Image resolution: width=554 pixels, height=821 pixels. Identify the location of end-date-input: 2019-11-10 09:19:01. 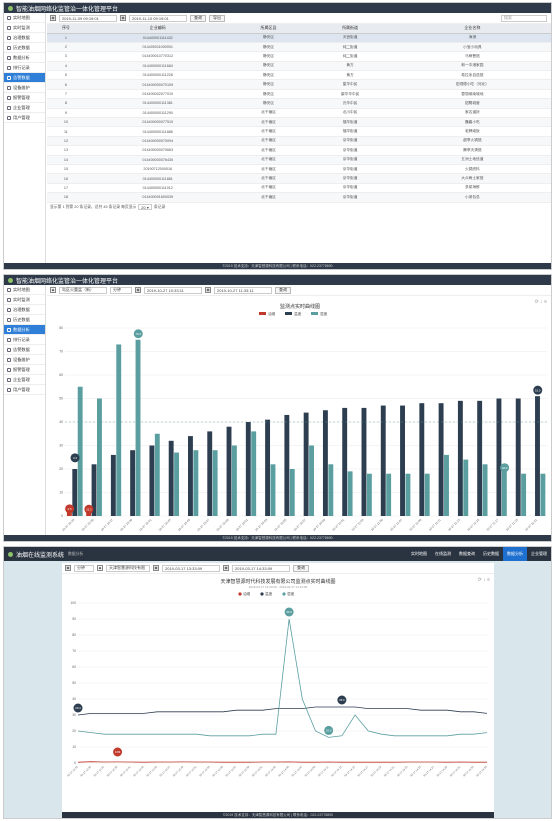
(158, 18).